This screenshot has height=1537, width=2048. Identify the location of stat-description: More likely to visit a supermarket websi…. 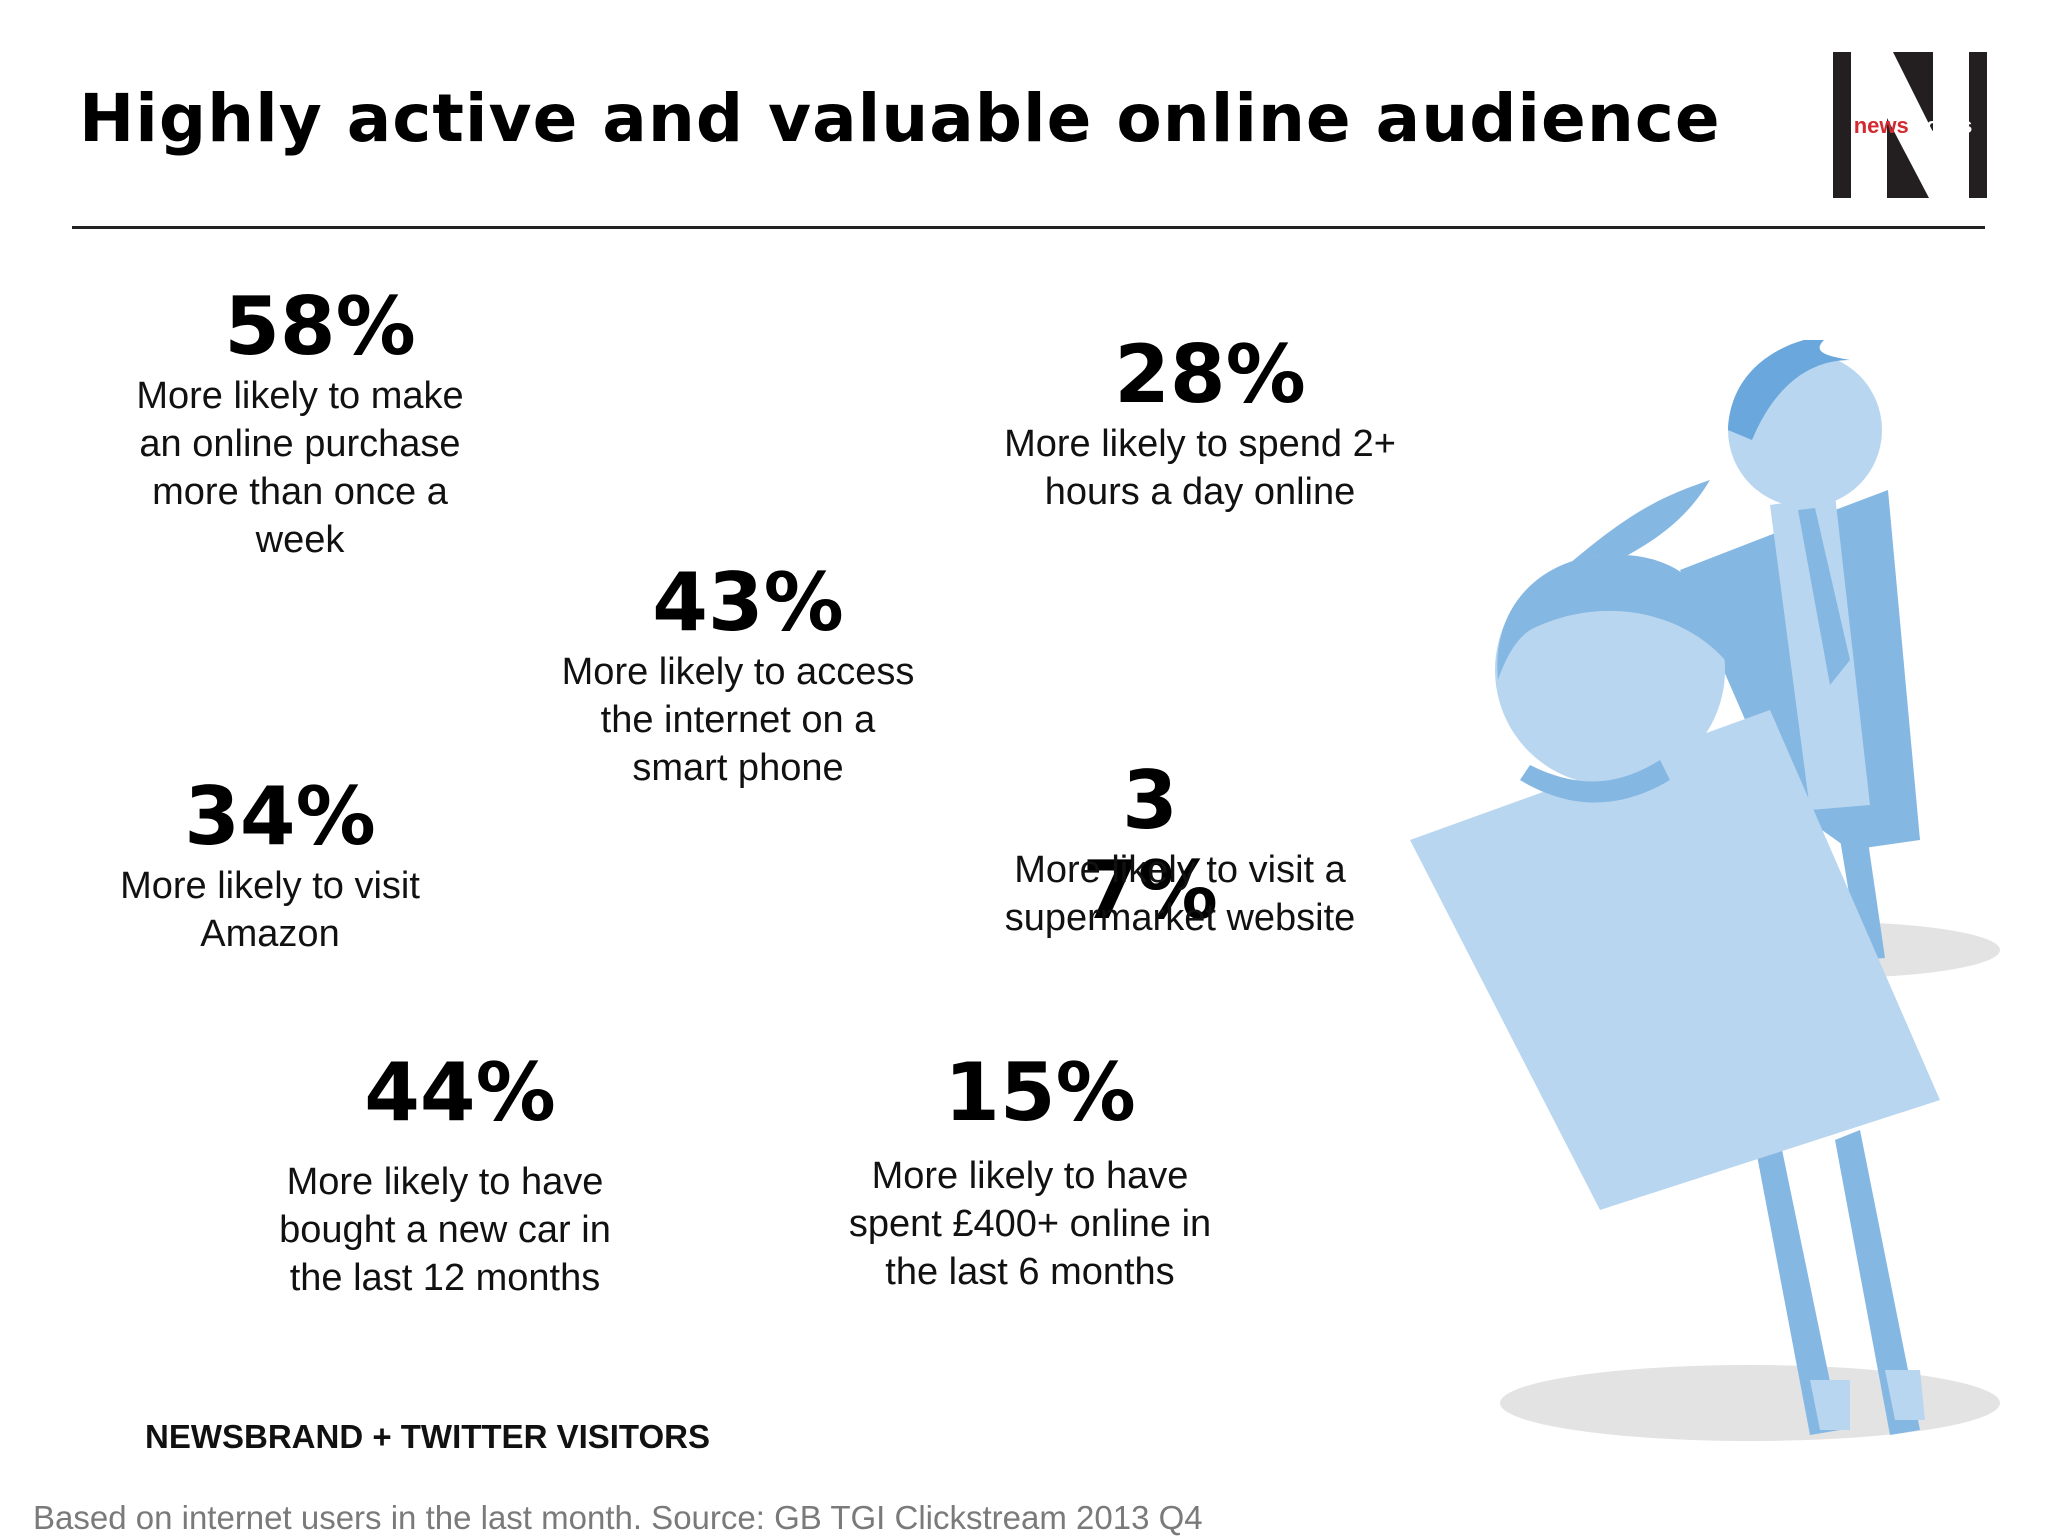
(1180, 894).